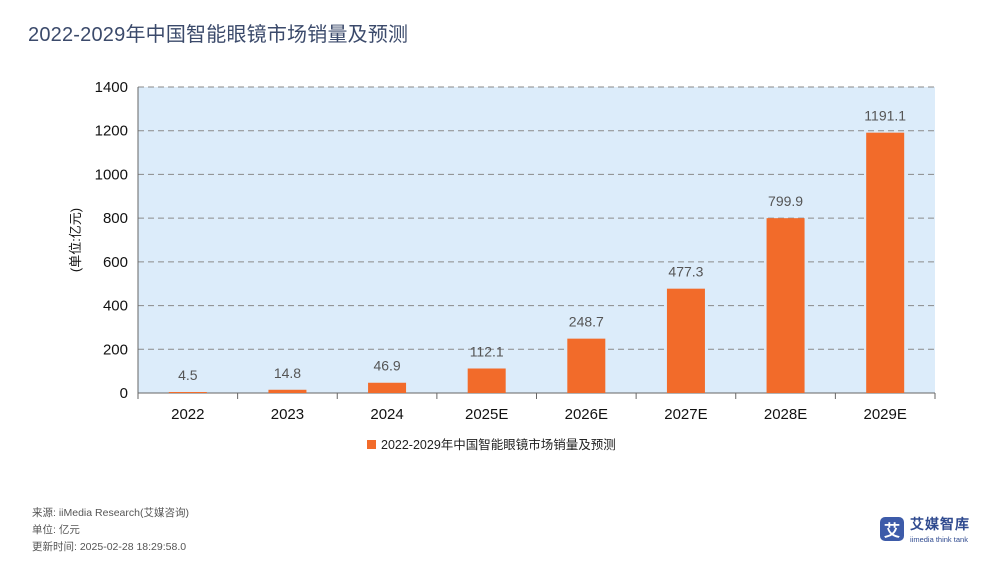 This screenshot has width=1000, height=562. Describe the element at coordinates (685, 414) in the screenshot. I see `x-tick-label: 2027E` at that location.